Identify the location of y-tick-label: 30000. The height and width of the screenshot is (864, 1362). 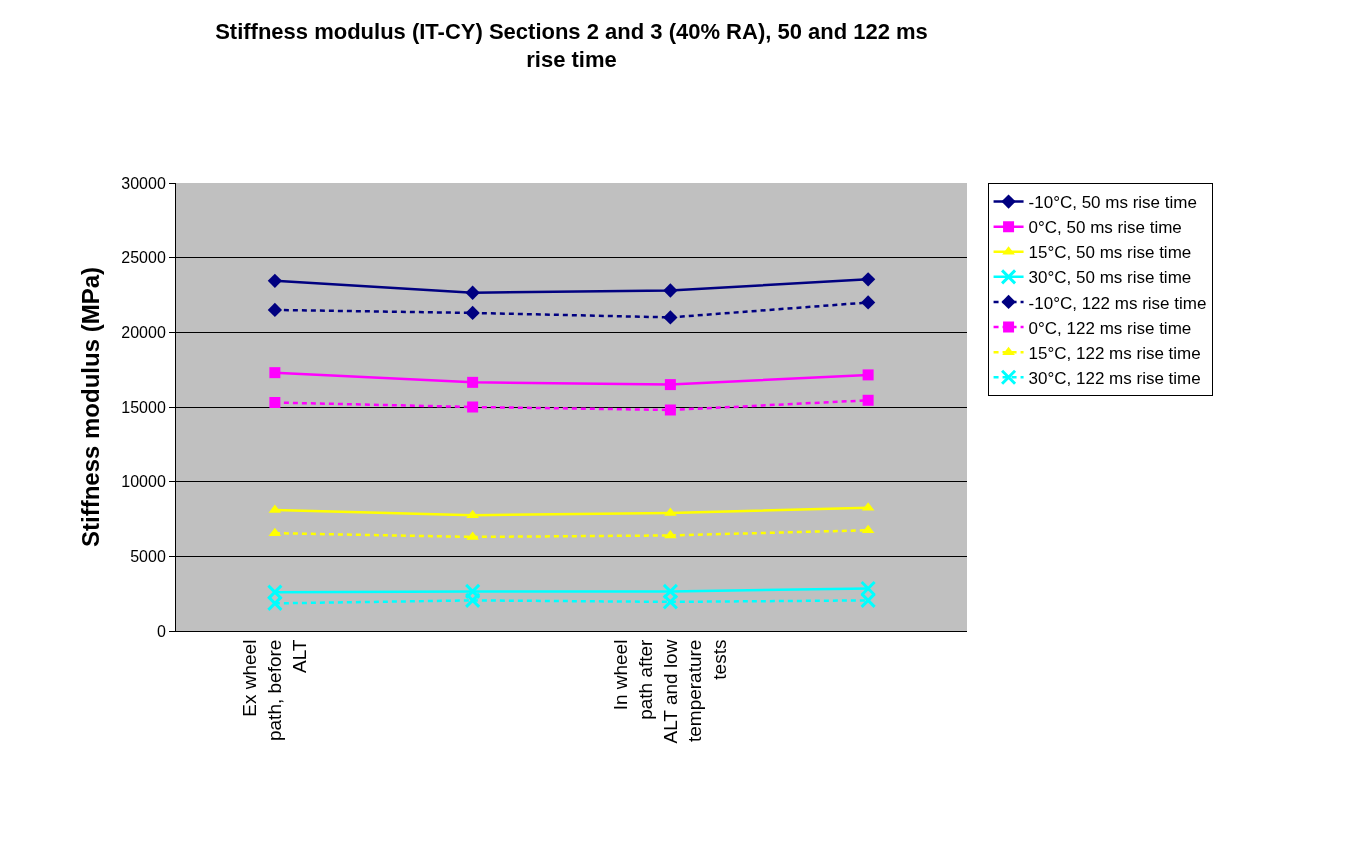
(143, 183).